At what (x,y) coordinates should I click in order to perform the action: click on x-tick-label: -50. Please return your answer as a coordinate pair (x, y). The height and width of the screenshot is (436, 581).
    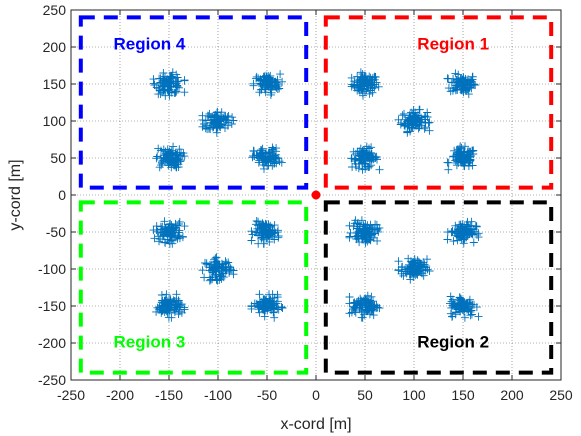
    Looking at the image, I should click on (267, 395).